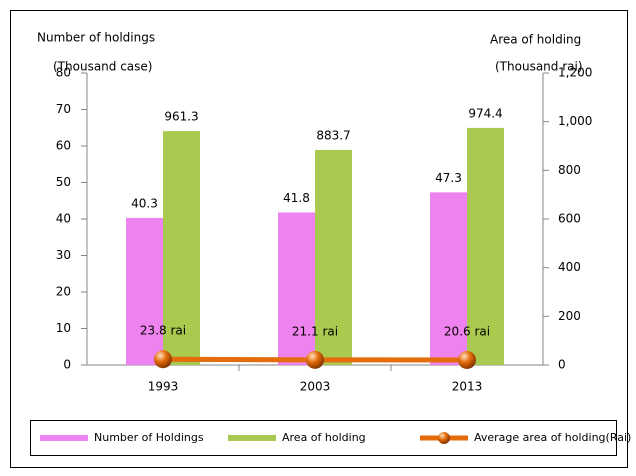 The width and height of the screenshot is (636, 476). I want to click on x-tick-label: 2013, so click(467, 387).